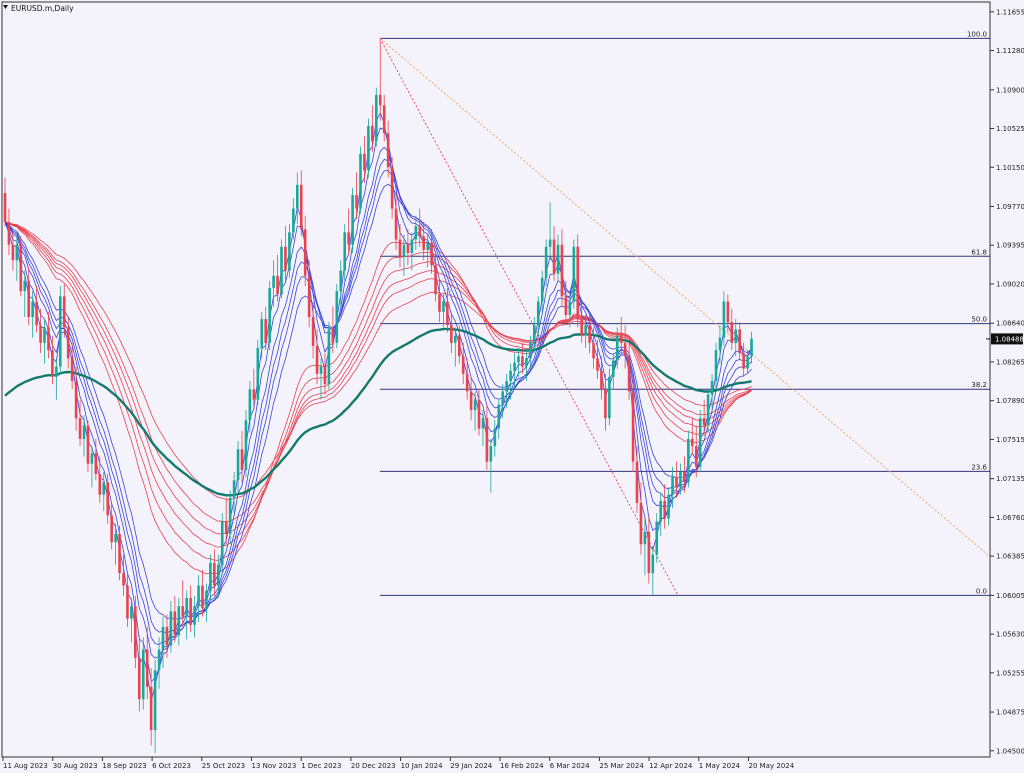 Image resolution: width=1024 pixels, height=773 pixels. What do you see at coordinates (5, 7) in the screenshot?
I see `dropdown-triangle-icon` at bounding box center [5, 7].